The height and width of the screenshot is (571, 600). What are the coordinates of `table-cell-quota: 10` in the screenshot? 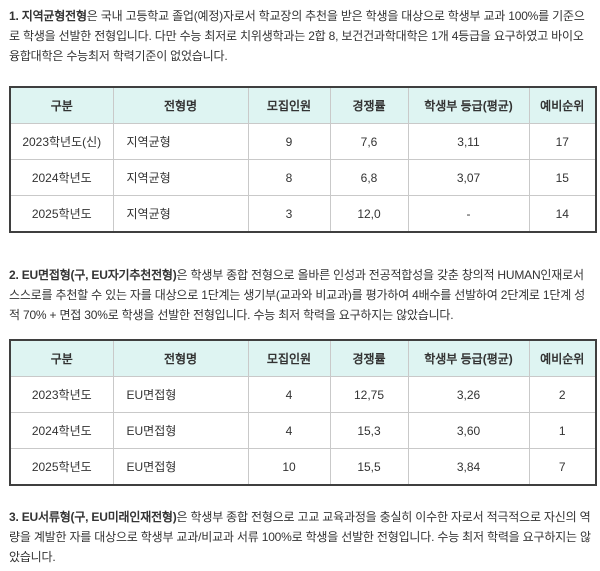 It's located at (289, 467).